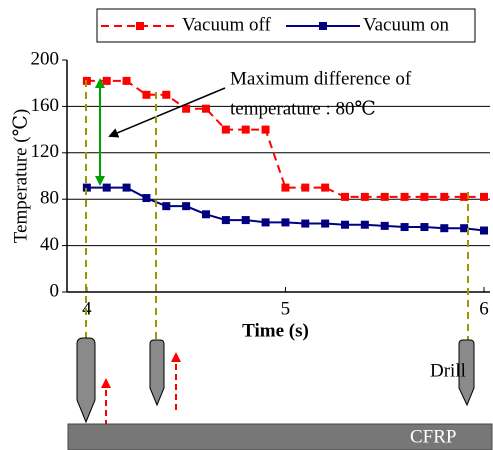  What do you see at coordinates (167, 112) in the screenshot?
I see `annotation-arrow` at bounding box center [167, 112].